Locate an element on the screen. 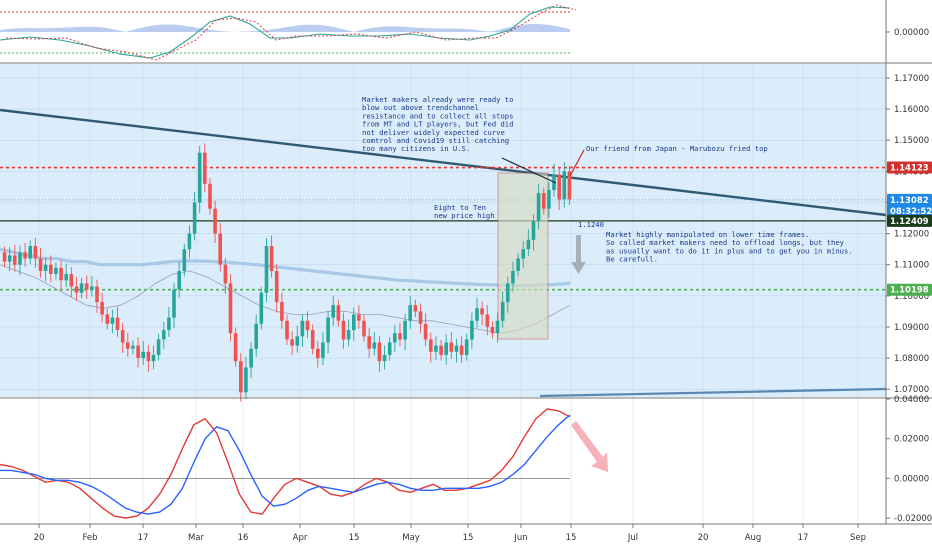  top-indicator is located at coordinates (288, 32).